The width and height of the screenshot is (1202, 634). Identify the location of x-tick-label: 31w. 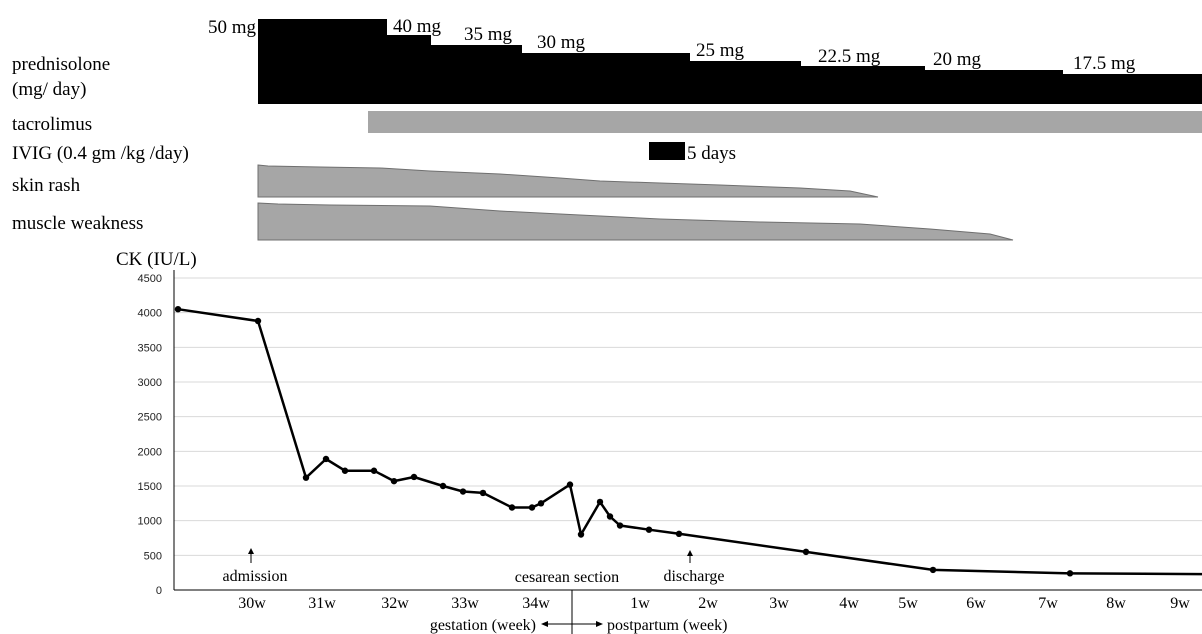
(322, 603).